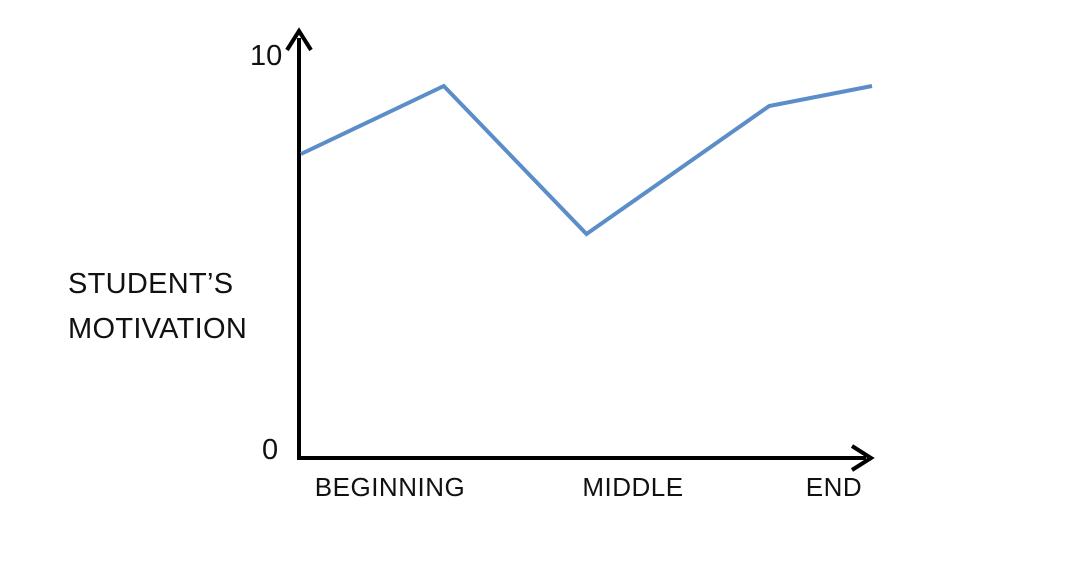  Describe the element at coordinates (266, 56) in the screenshot. I see `y-tick-label-max: 10` at that location.